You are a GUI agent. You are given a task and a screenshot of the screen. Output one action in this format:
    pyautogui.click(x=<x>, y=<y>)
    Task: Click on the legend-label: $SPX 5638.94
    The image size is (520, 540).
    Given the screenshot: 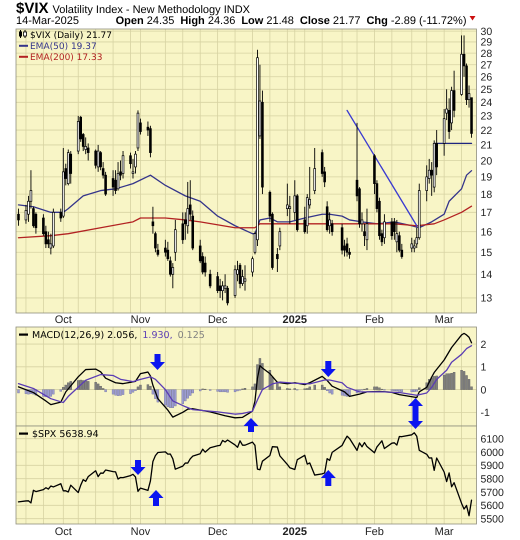 What is the action you would take?
    pyautogui.click(x=65, y=434)
    